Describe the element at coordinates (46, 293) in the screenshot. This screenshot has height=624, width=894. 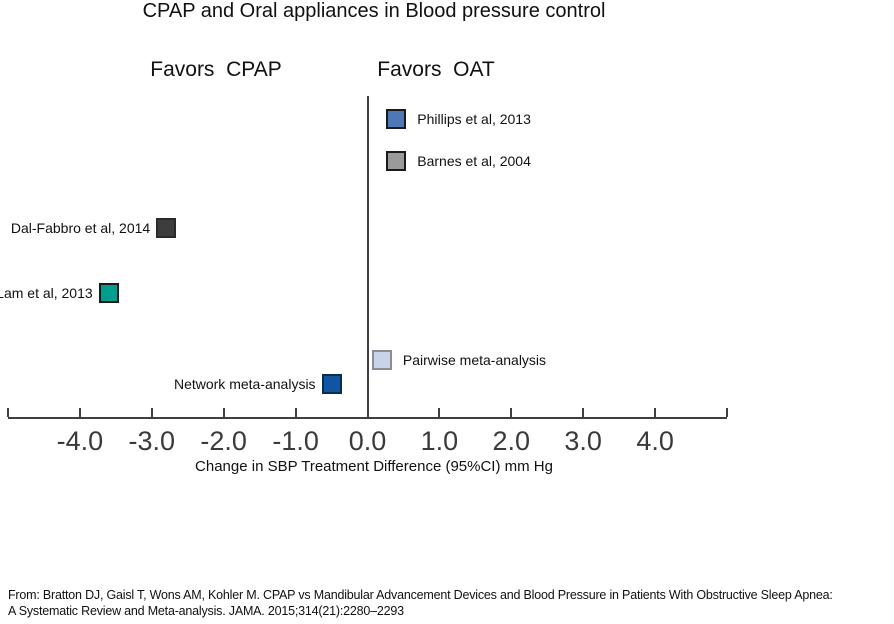
I see `data-point-label: Lam et al, 2013` at that location.